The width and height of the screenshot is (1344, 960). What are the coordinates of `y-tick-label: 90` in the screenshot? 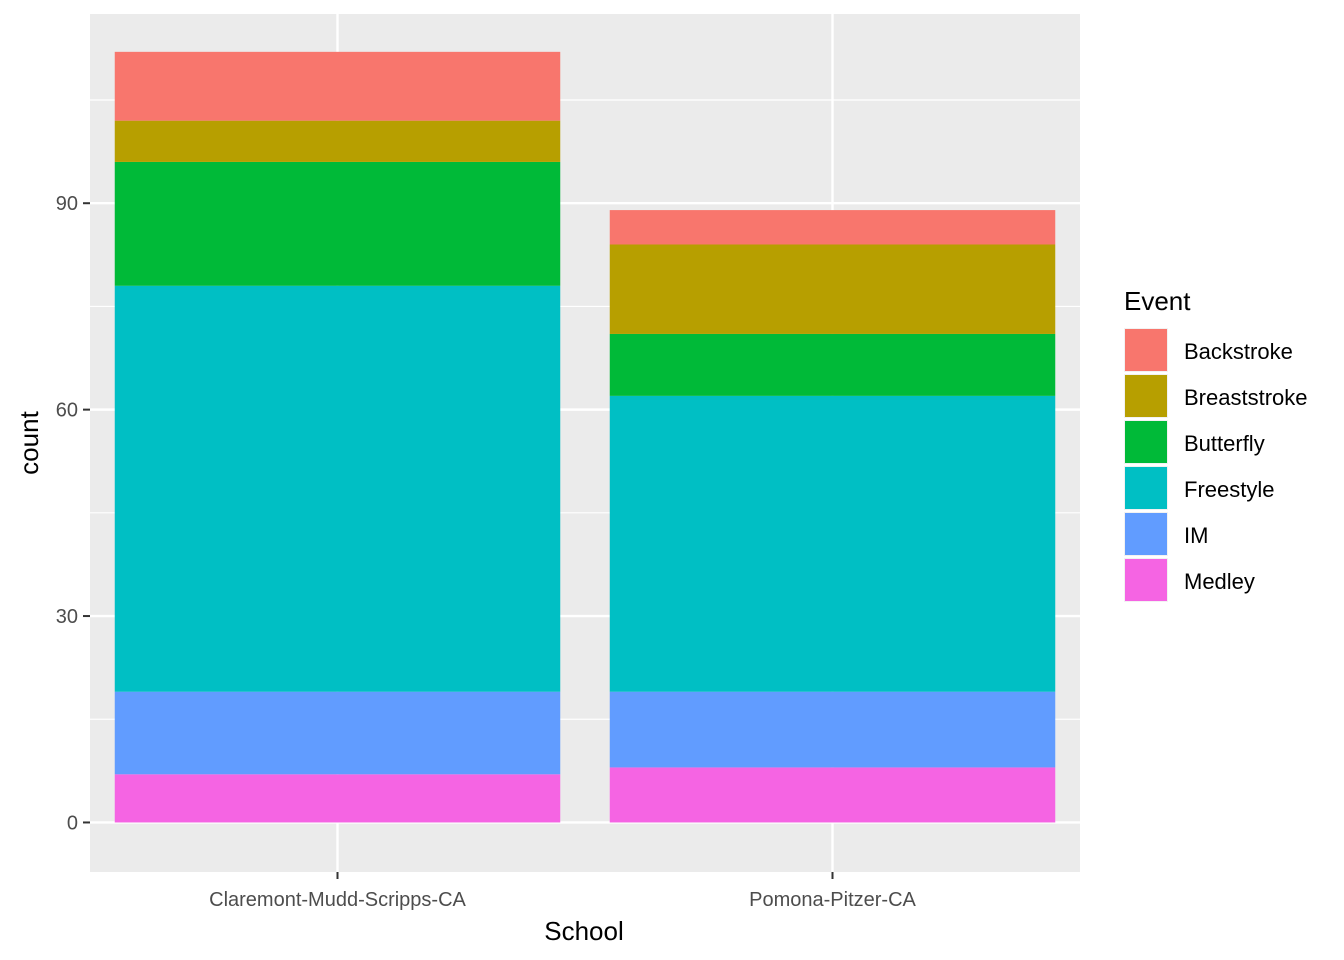 It's located at (67, 204).